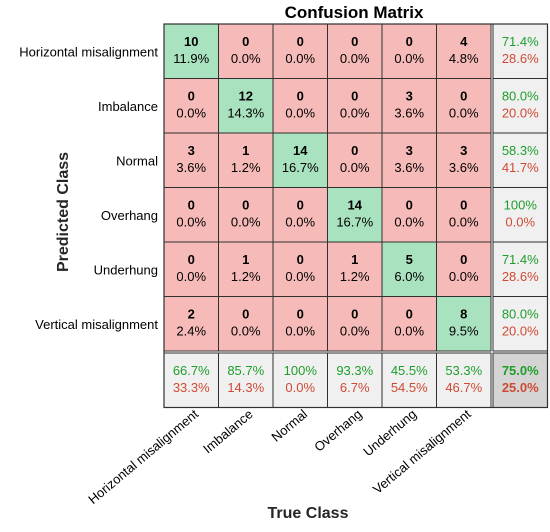  What do you see at coordinates (63, 212) in the screenshot?
I see `y-axis-label: Predicted Class` at bounding box center [63, 212].